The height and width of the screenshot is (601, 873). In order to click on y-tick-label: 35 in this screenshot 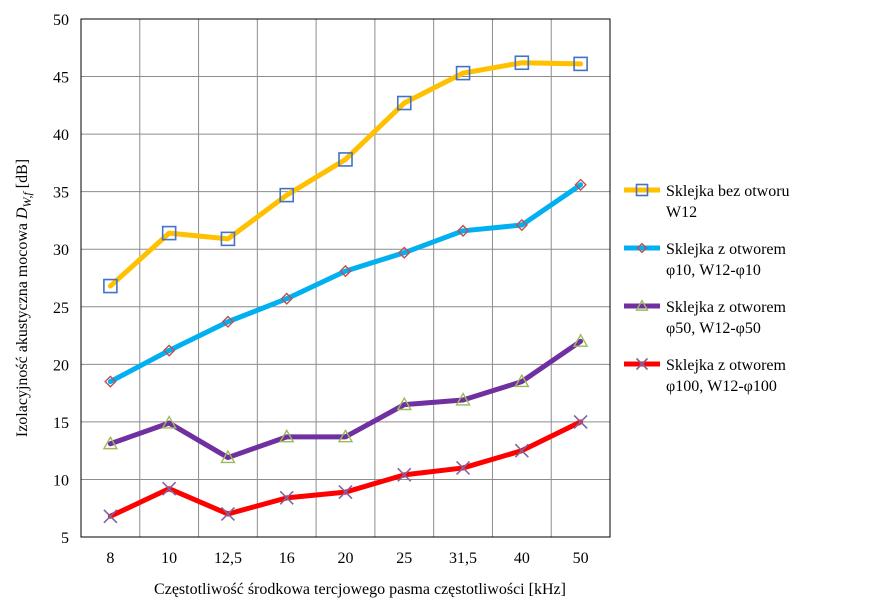, I will do `click(61, 193)`.